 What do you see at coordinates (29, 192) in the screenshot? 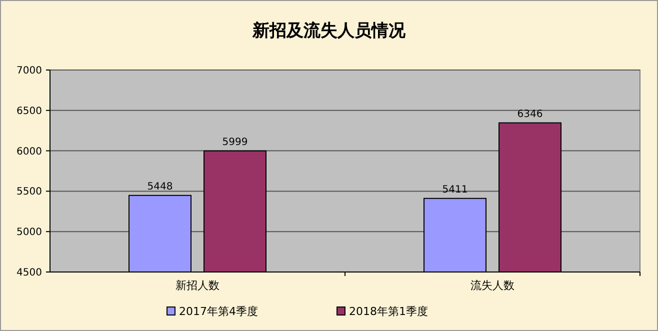
I see `y-tick-label: 5500` at bounding box center [29, 192].